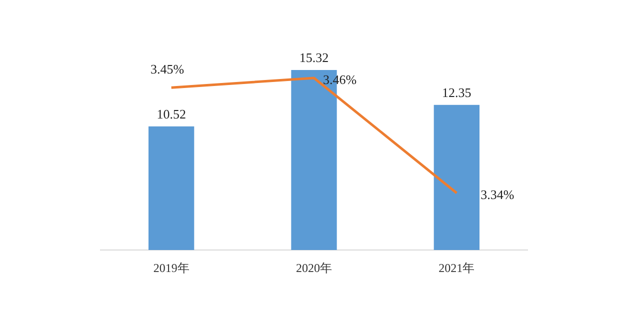 This screenshot has width=640, height=333. What do you see at coordinates (167, 69) in the screenshot?
I see `data-label: 3.45%` at bounding box center [167, 69].